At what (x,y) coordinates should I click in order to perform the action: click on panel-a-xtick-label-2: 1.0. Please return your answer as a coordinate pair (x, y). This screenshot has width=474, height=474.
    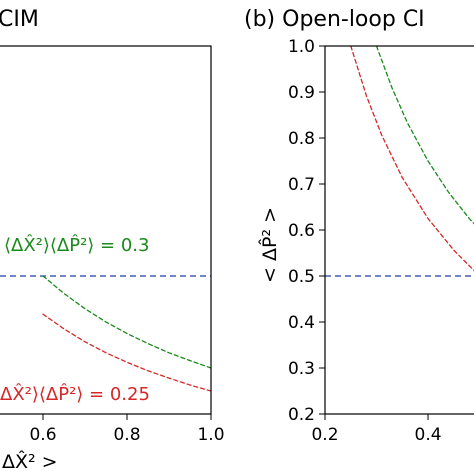
    Looking at the image, I should click on (210, 435).